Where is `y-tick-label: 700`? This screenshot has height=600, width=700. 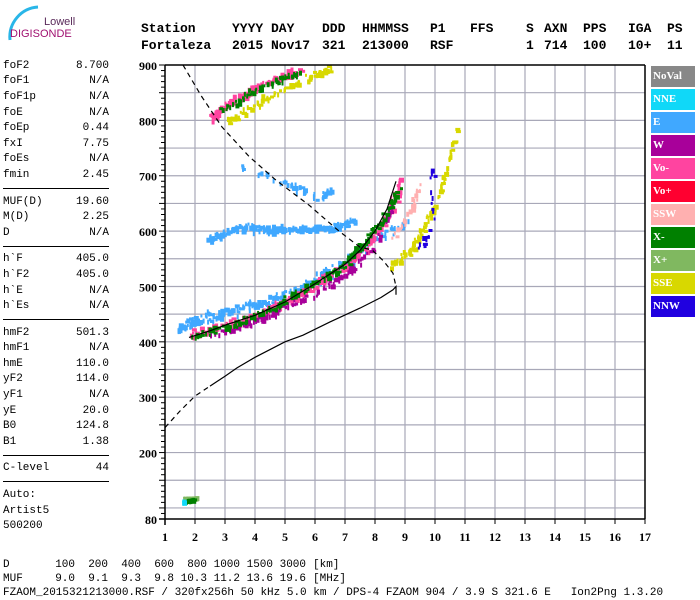 y-tick-label: 700 is located at coordinates (148, 177).